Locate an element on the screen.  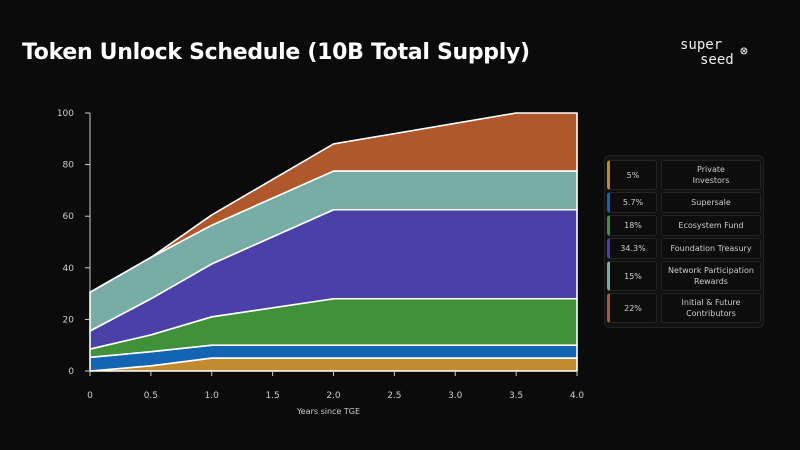
logo-line2: seed is located at coordinates (717, 60).